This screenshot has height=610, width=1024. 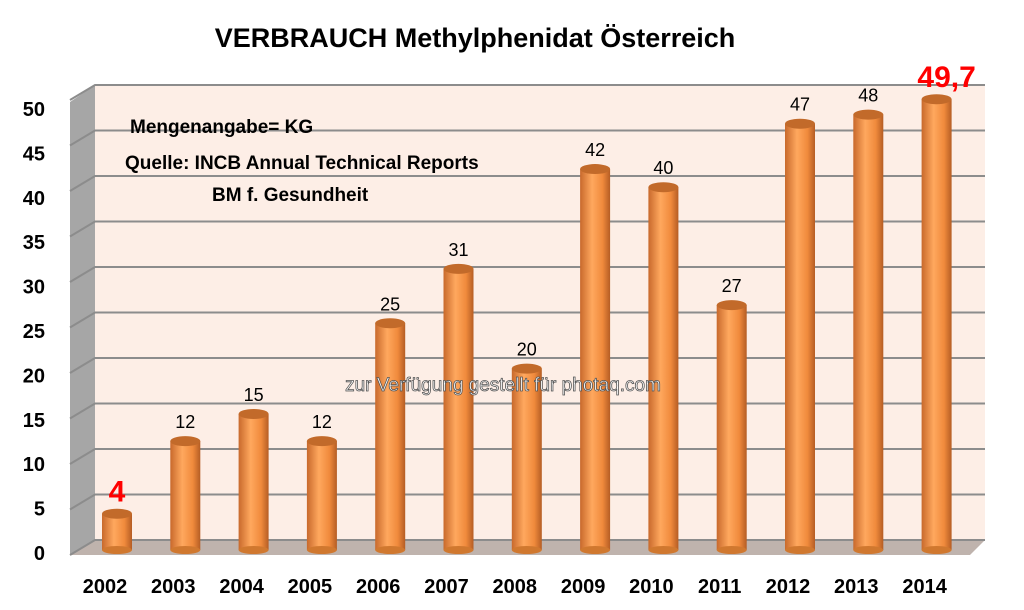 I want to click on x-tick-label: 2003, so click(x=173, y=587).